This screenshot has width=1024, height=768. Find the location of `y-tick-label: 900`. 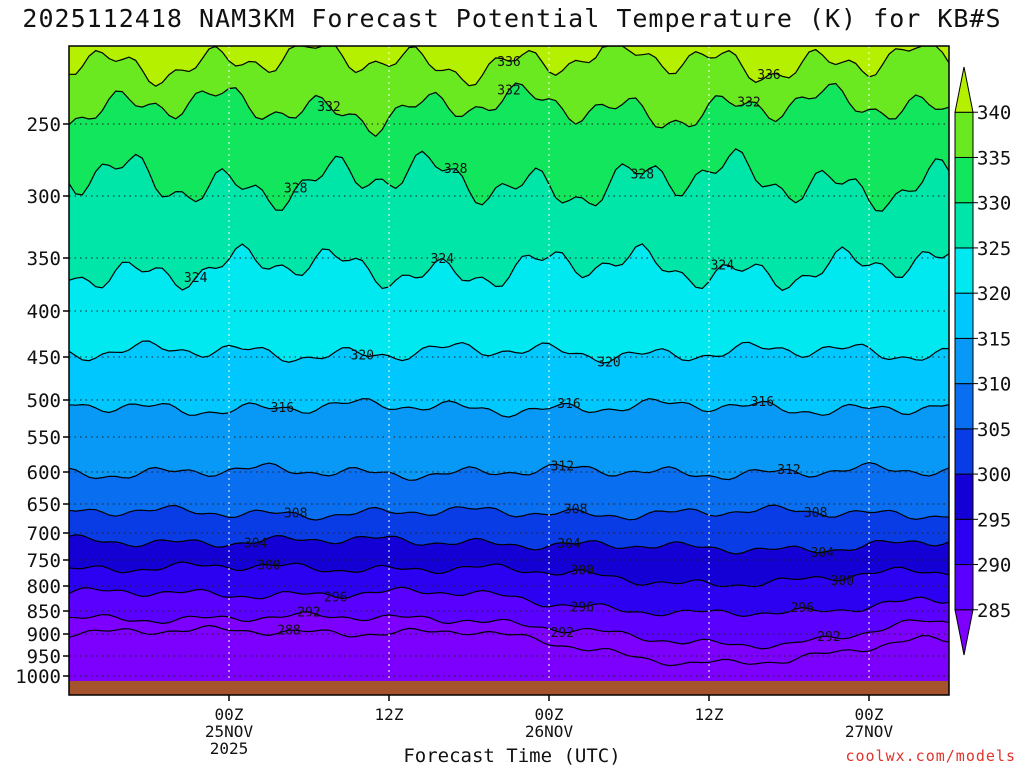

y-tick-label: 900 is located at coordinates (44, 635).